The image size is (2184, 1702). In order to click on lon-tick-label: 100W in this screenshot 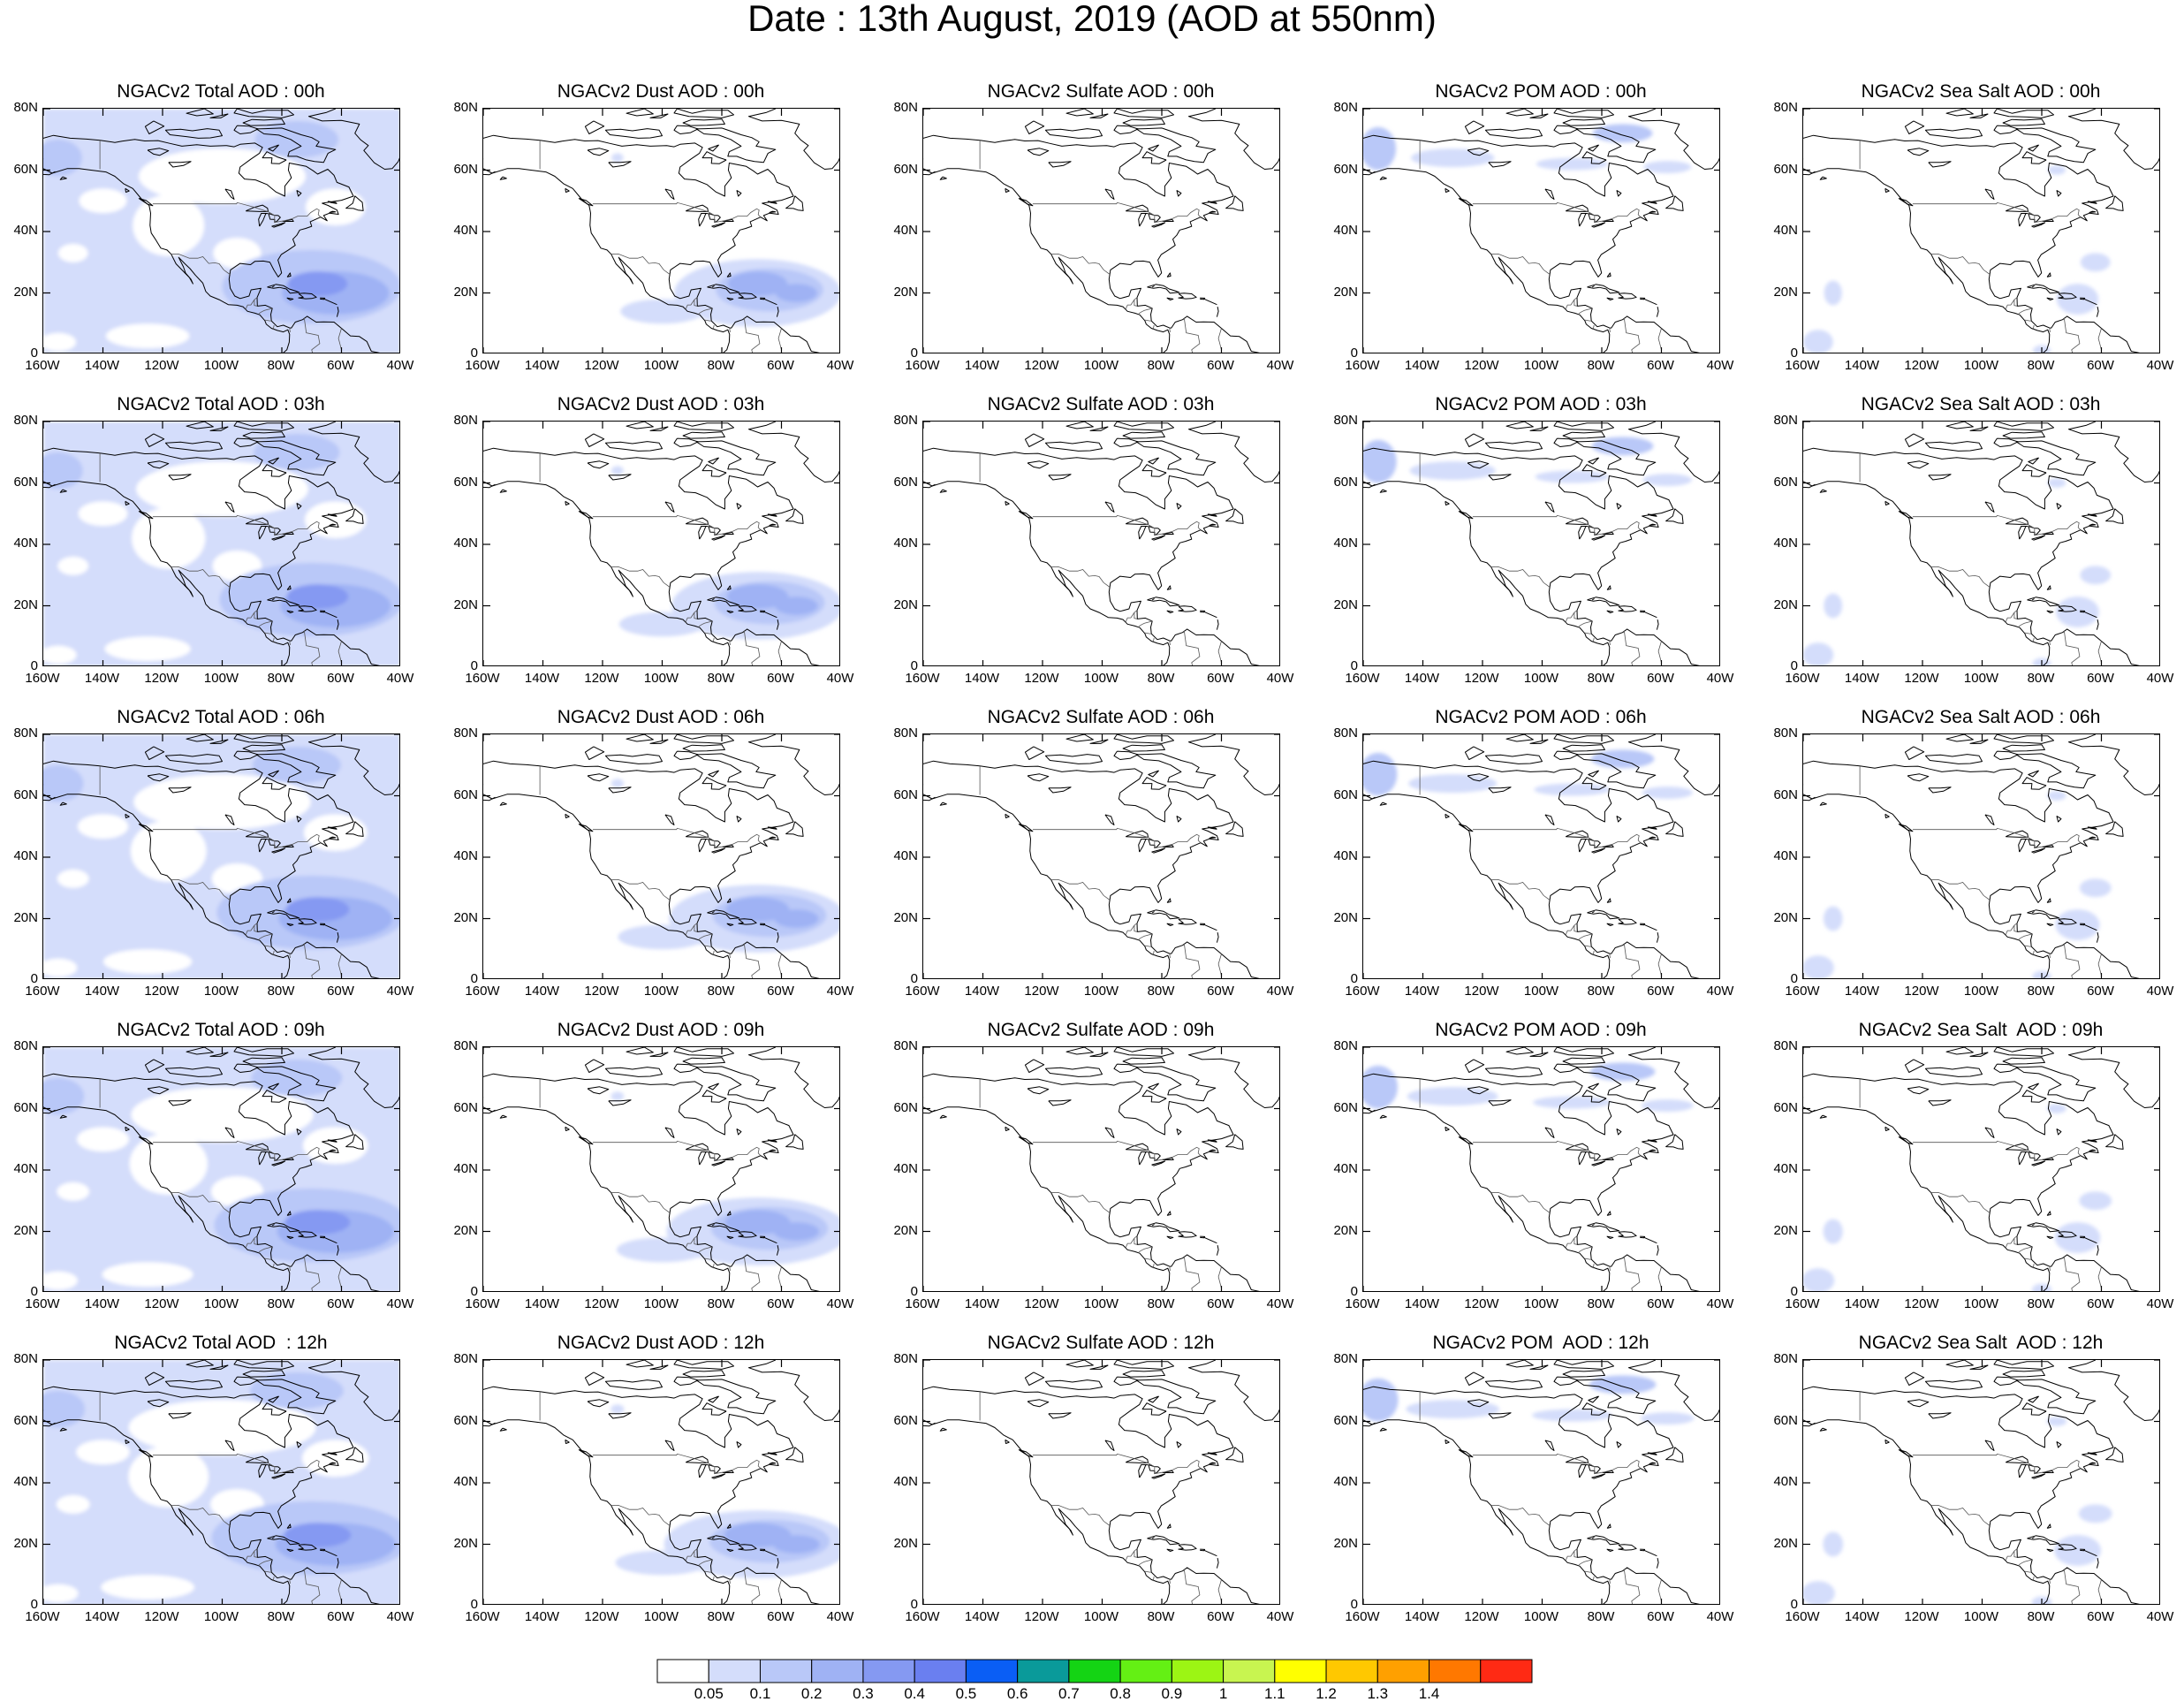, I will do `click(1101, 1616)`.